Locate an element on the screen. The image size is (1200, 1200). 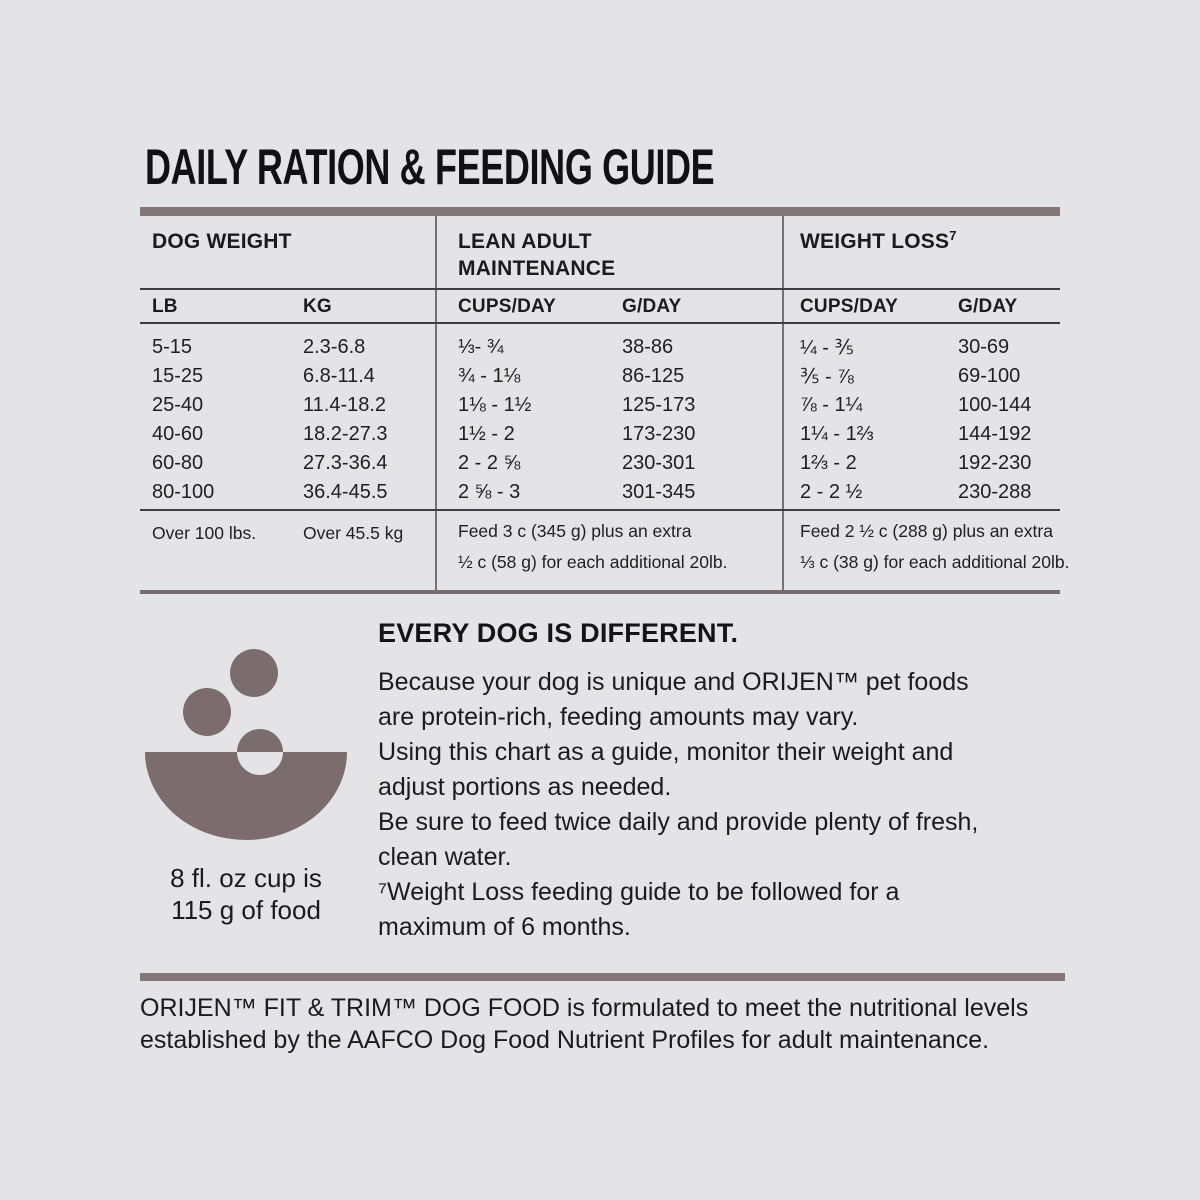
table-cell: ¼ - ⅗ is located at coordinates (827, 348).